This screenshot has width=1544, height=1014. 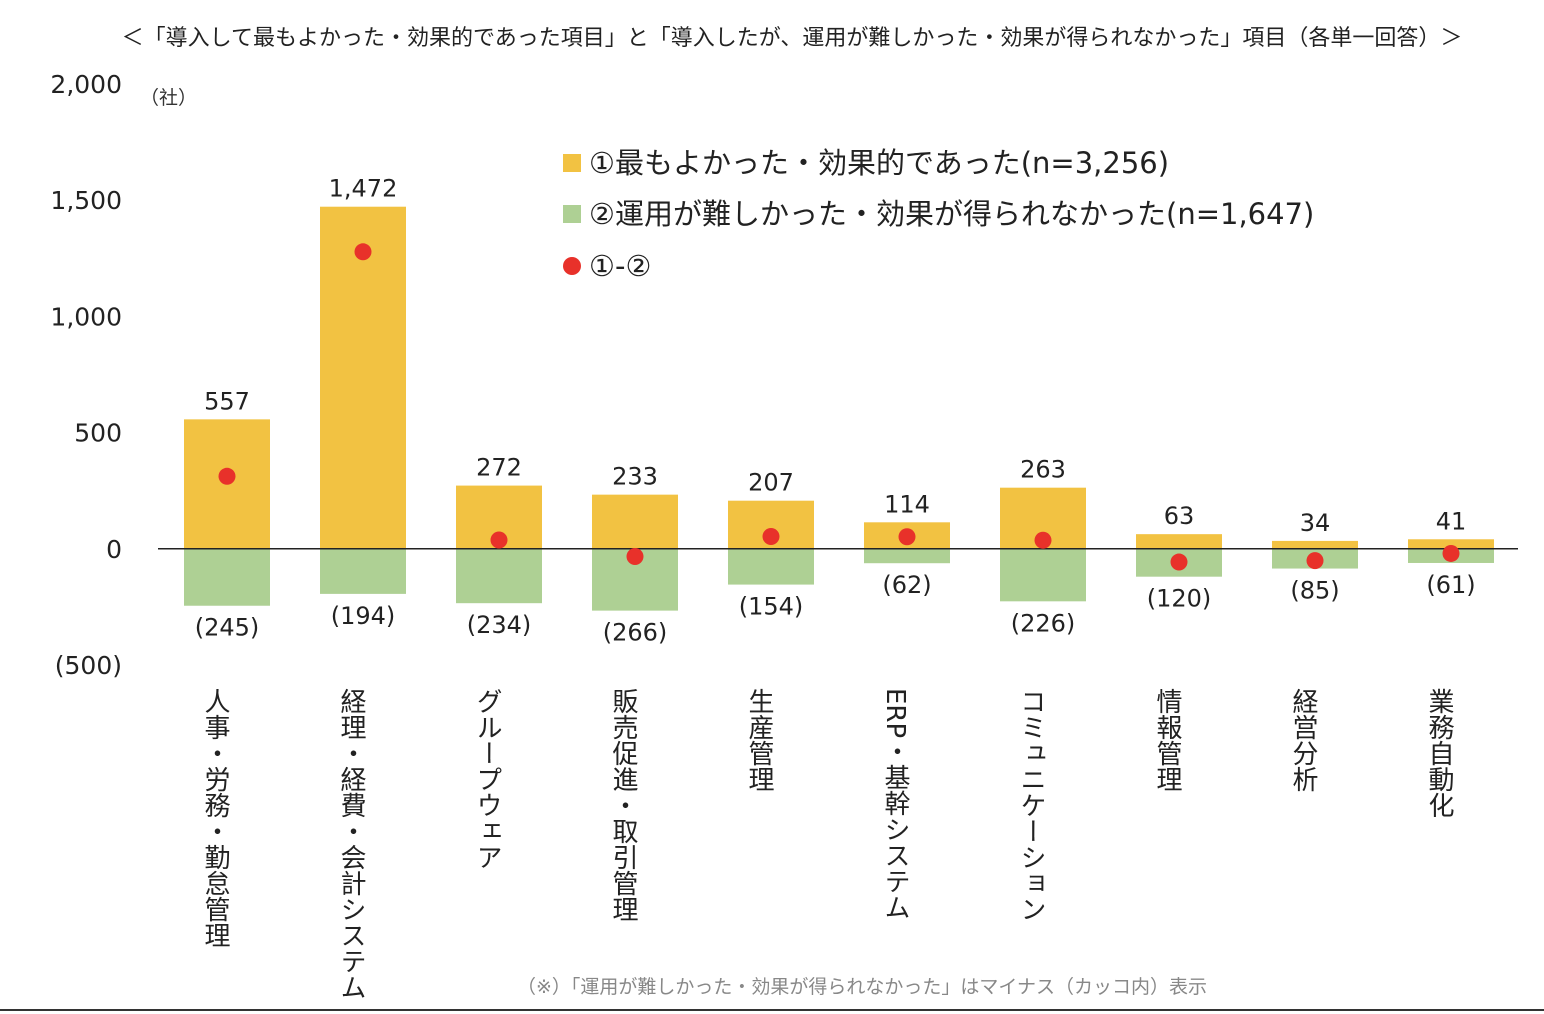 I want to click on legend-label: ①-②, so click(x=620, y=266).